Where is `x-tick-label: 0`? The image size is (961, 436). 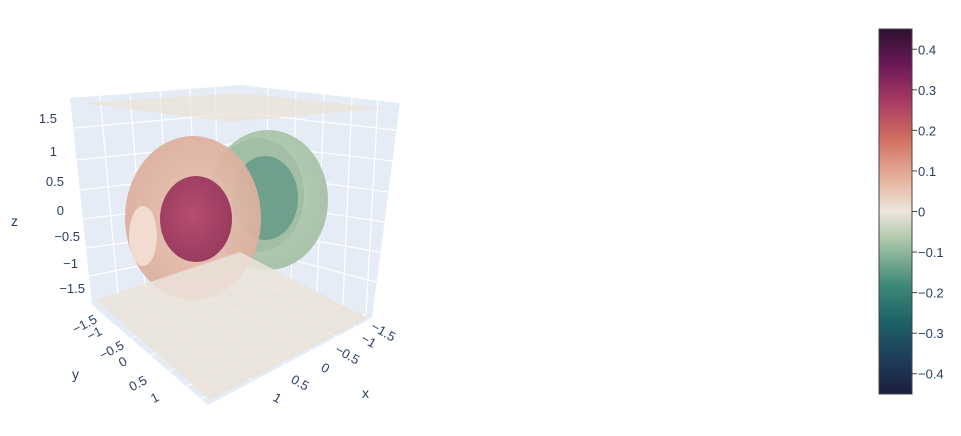 x-tick-label: 0 is located at coordinates (326, 368).